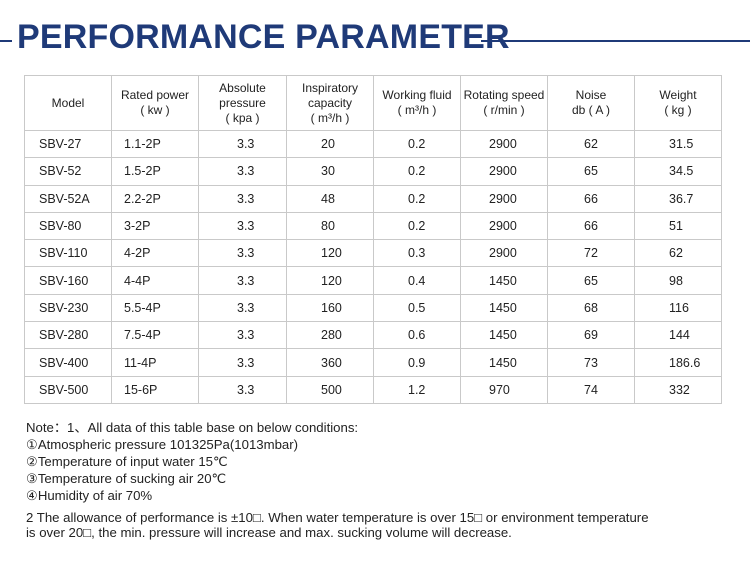 This screenshot has width=750, height=562. I want to click on table-cell: SBV-80, so click(68, 226).